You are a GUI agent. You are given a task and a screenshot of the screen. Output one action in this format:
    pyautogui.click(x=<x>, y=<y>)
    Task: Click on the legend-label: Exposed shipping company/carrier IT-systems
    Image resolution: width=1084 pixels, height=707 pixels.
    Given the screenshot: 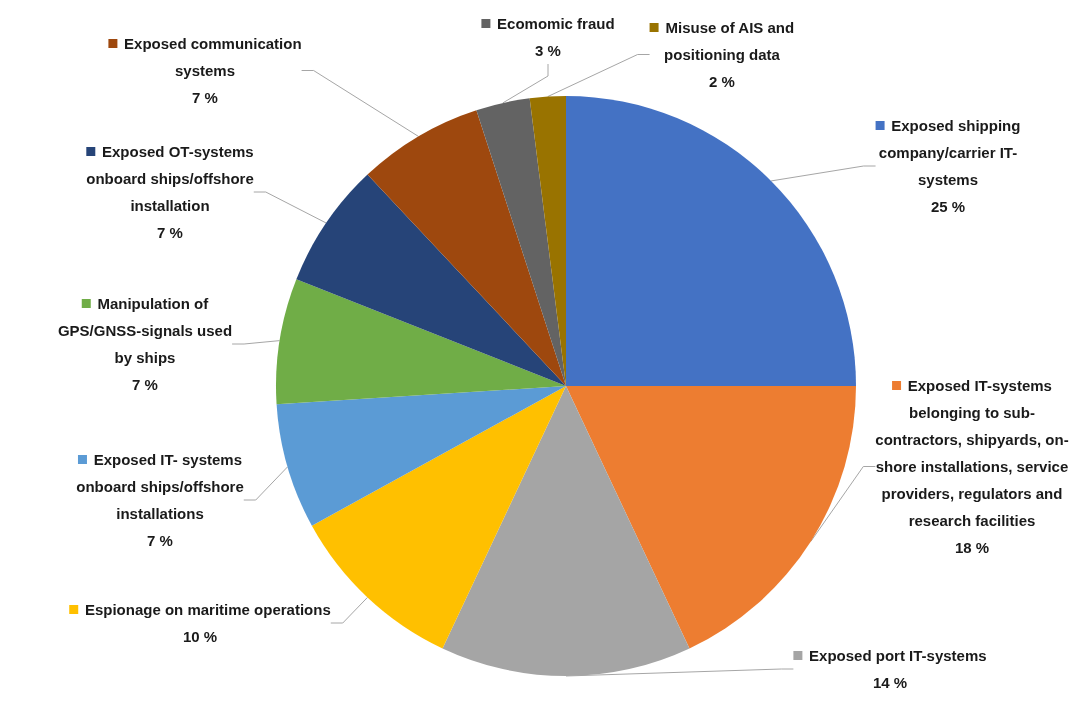 What is the action you would take?
    pyautogui.click(x=949, y=152)
    